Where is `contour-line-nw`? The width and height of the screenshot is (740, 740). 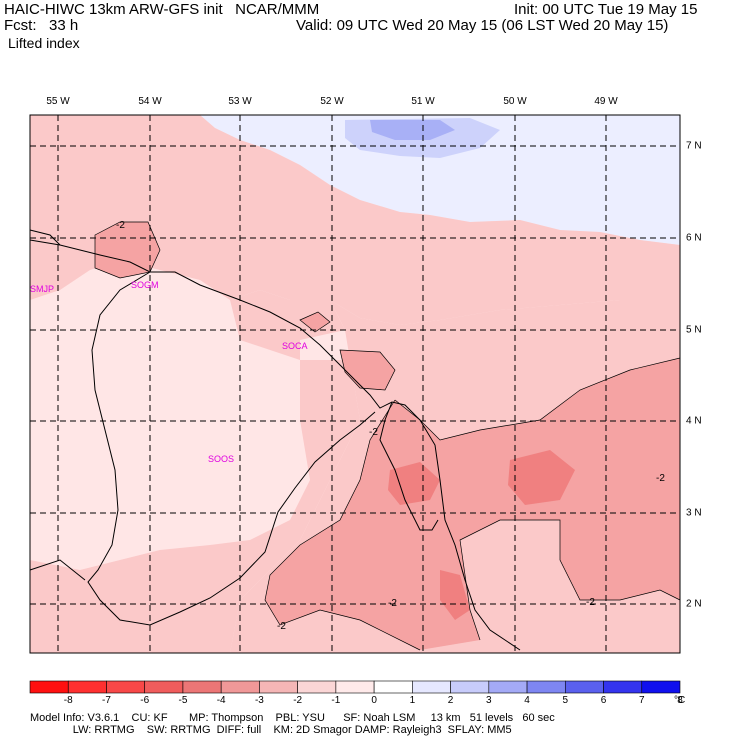 contour-line-nw is located at coordinates (127, 250).